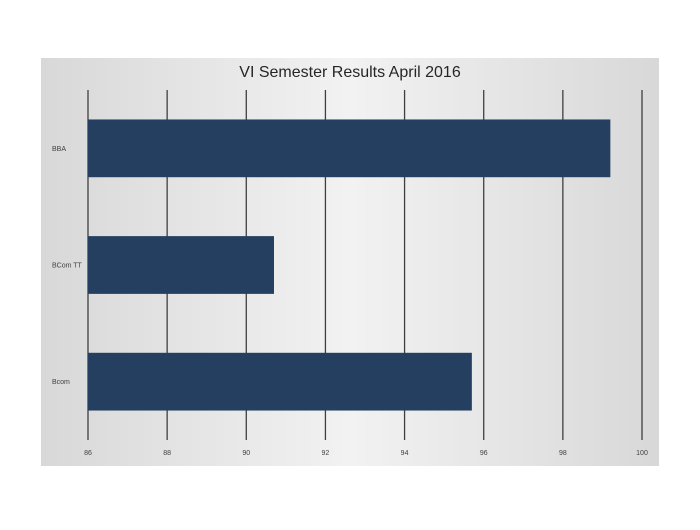 The image size is (700, 530). Describe the element at coordinates (181, 265) in the screenshot. I see `bar-bcom-tt` at that location.